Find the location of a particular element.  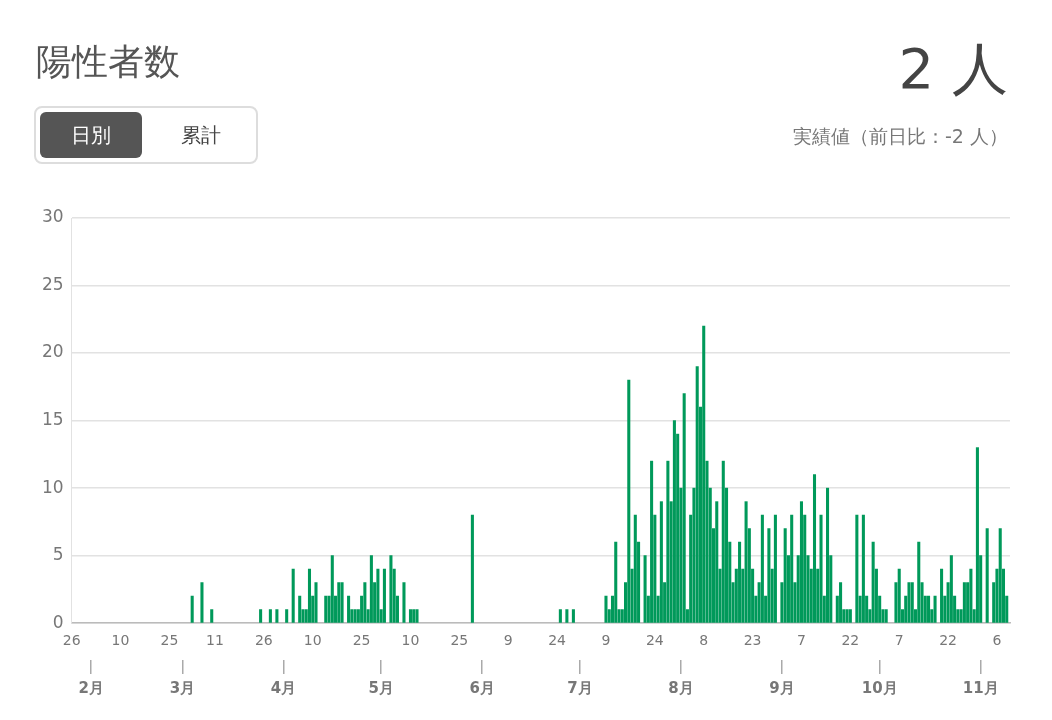

text: 2 人 is located at coordinates (953, 69).